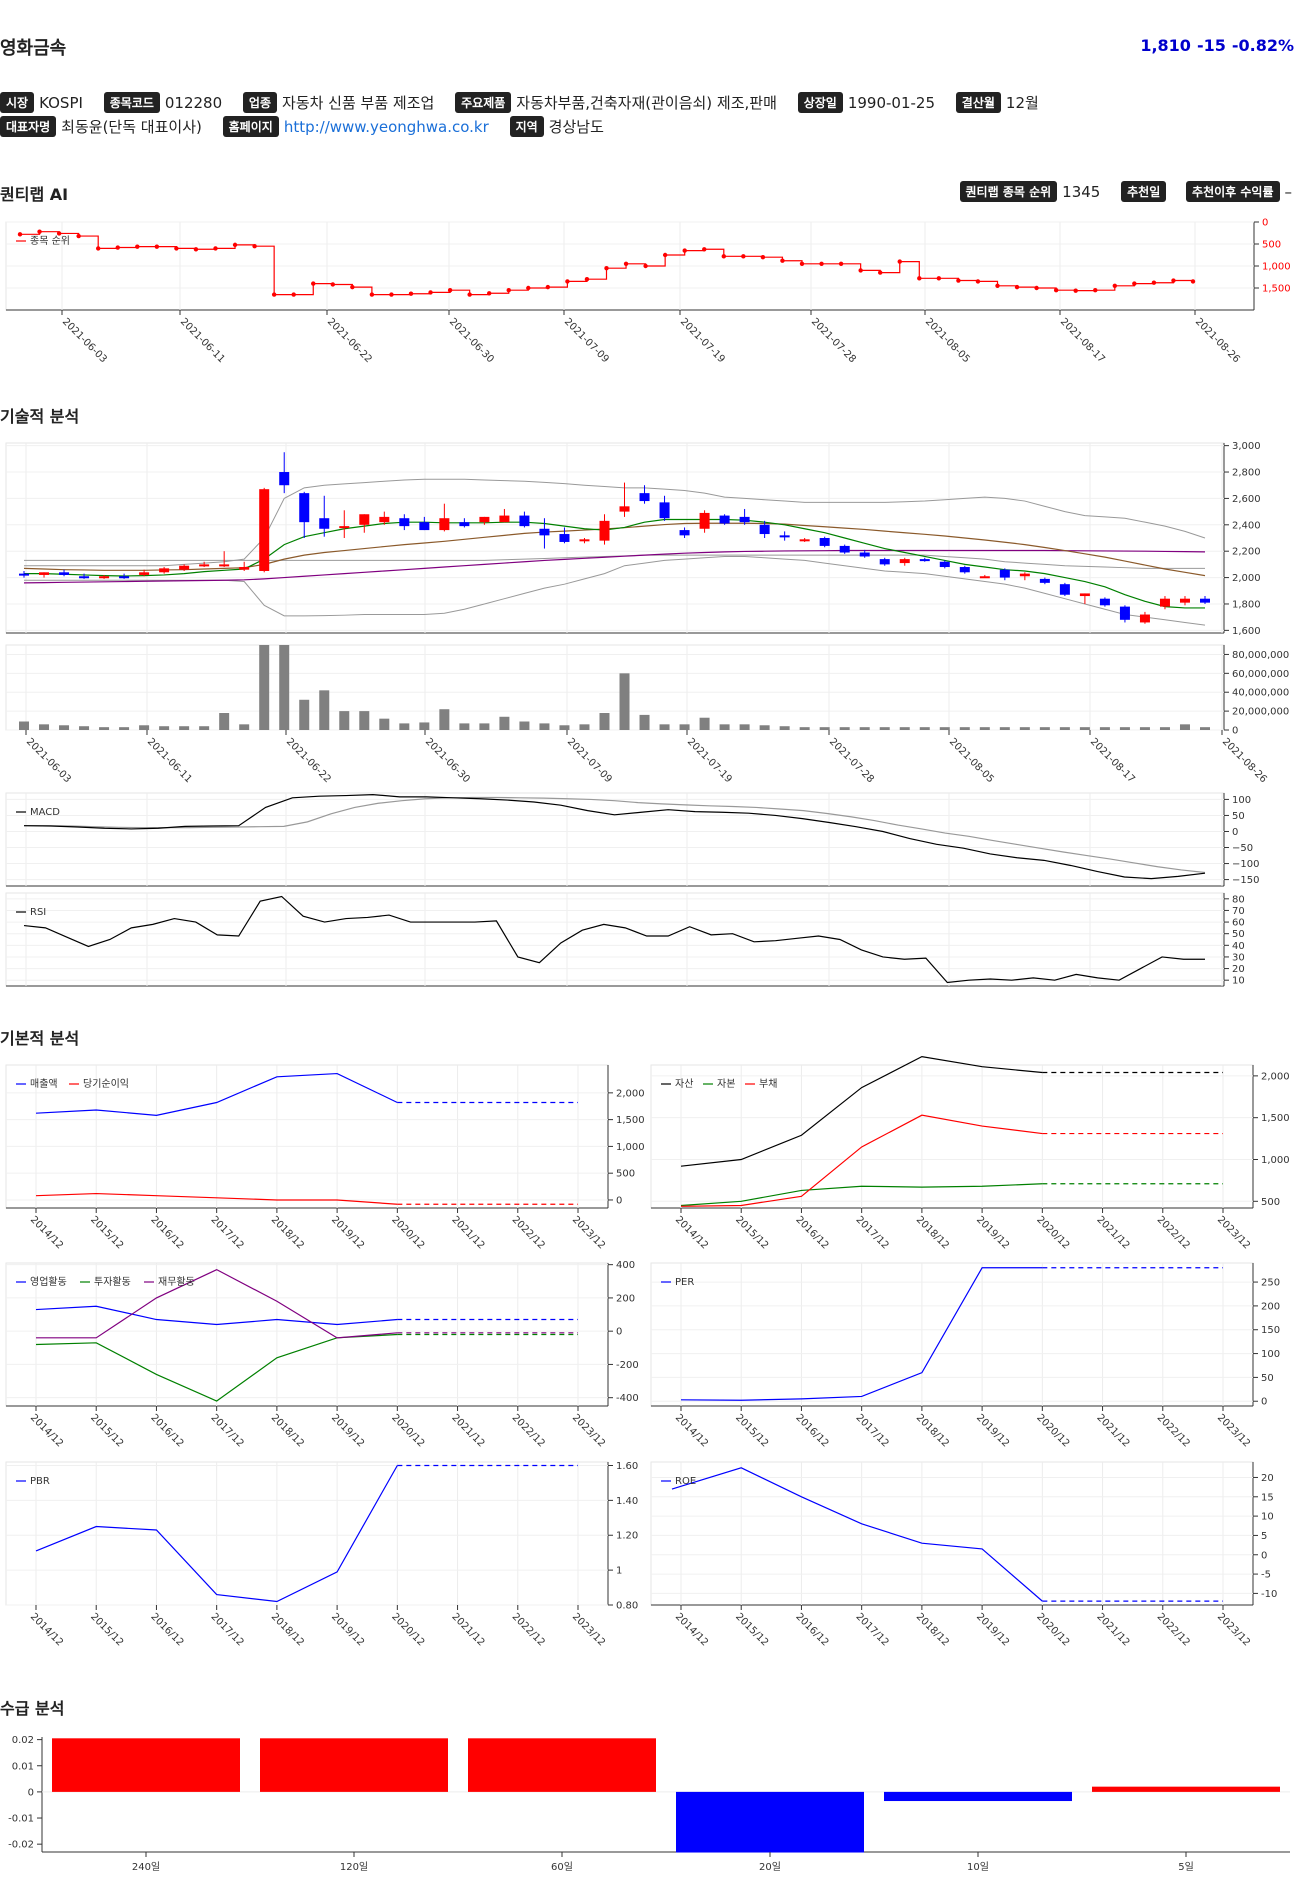  I want to click on volume-ytick-label: 80,000,000, so click(1260, 655).